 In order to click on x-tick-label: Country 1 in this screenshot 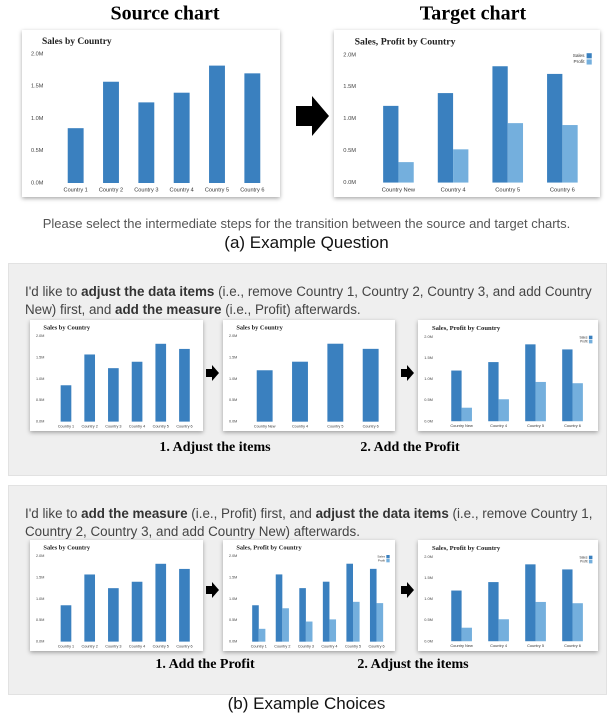, I will do `click(76, 190)`.